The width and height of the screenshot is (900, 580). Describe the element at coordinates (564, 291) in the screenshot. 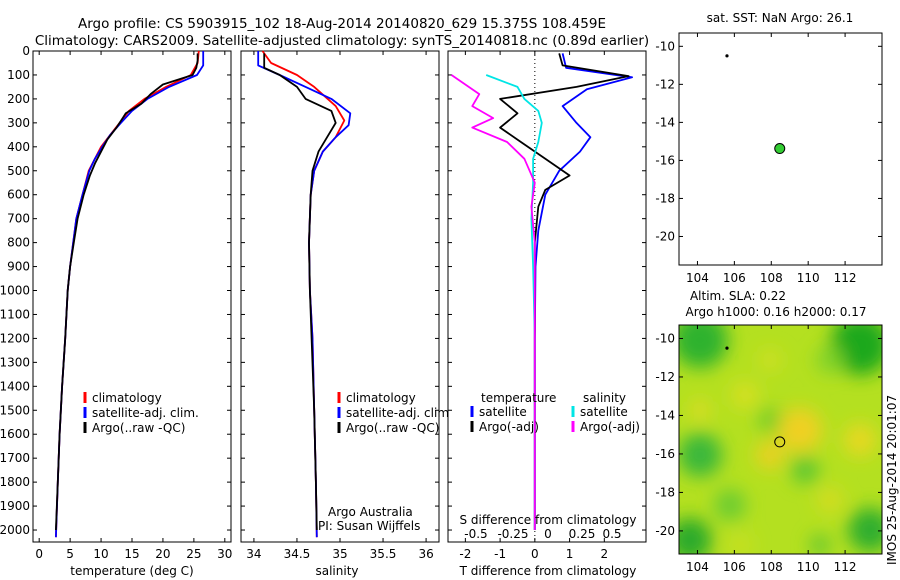

I see `series-line-t-argo-adj-` at that location.